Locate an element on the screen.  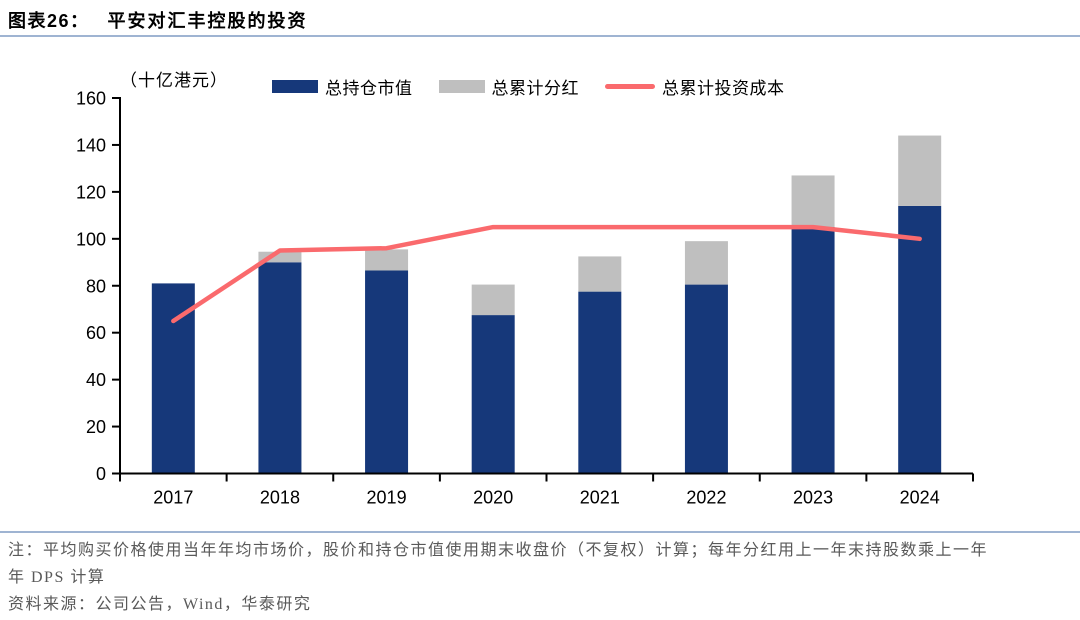
x-tick-label: 2019 is located at coordinates (387, 498).